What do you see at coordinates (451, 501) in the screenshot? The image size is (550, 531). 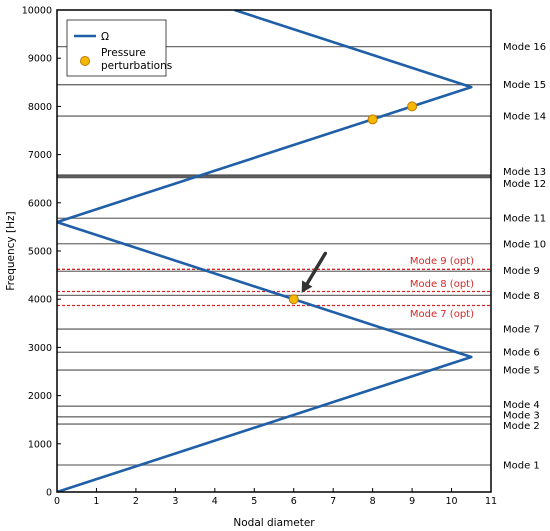 I see `x-tick-label-10: 10` at bounding box center [451, 501].